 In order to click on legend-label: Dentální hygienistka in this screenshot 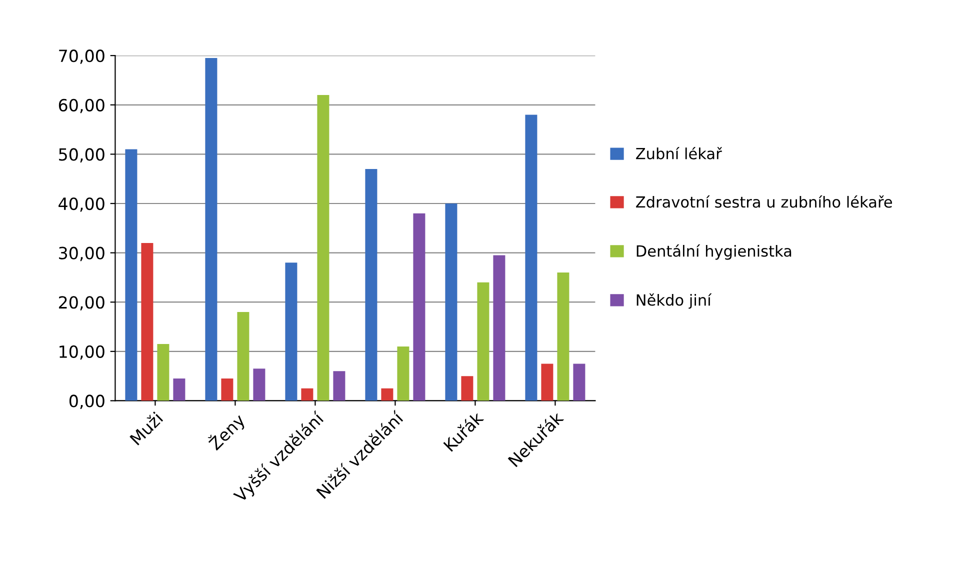, I will do `click(714, 252)`.